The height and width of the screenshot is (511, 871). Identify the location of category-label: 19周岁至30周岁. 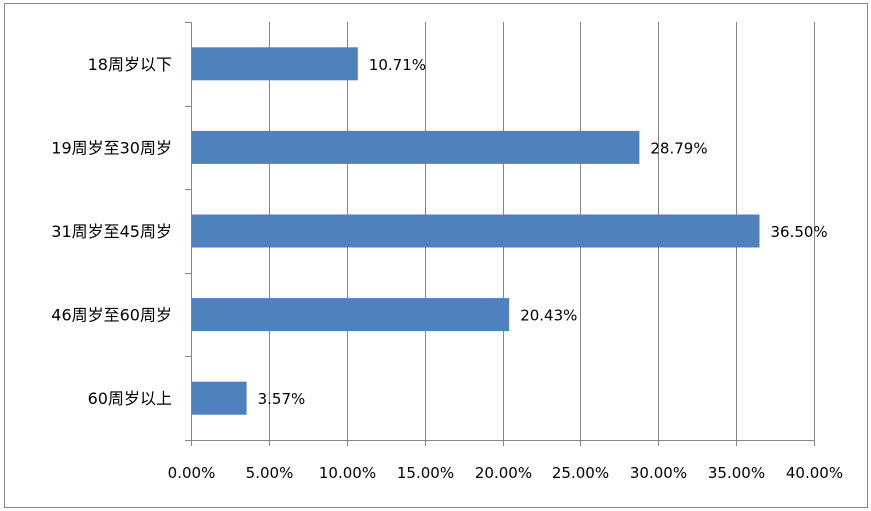
(111, 147).